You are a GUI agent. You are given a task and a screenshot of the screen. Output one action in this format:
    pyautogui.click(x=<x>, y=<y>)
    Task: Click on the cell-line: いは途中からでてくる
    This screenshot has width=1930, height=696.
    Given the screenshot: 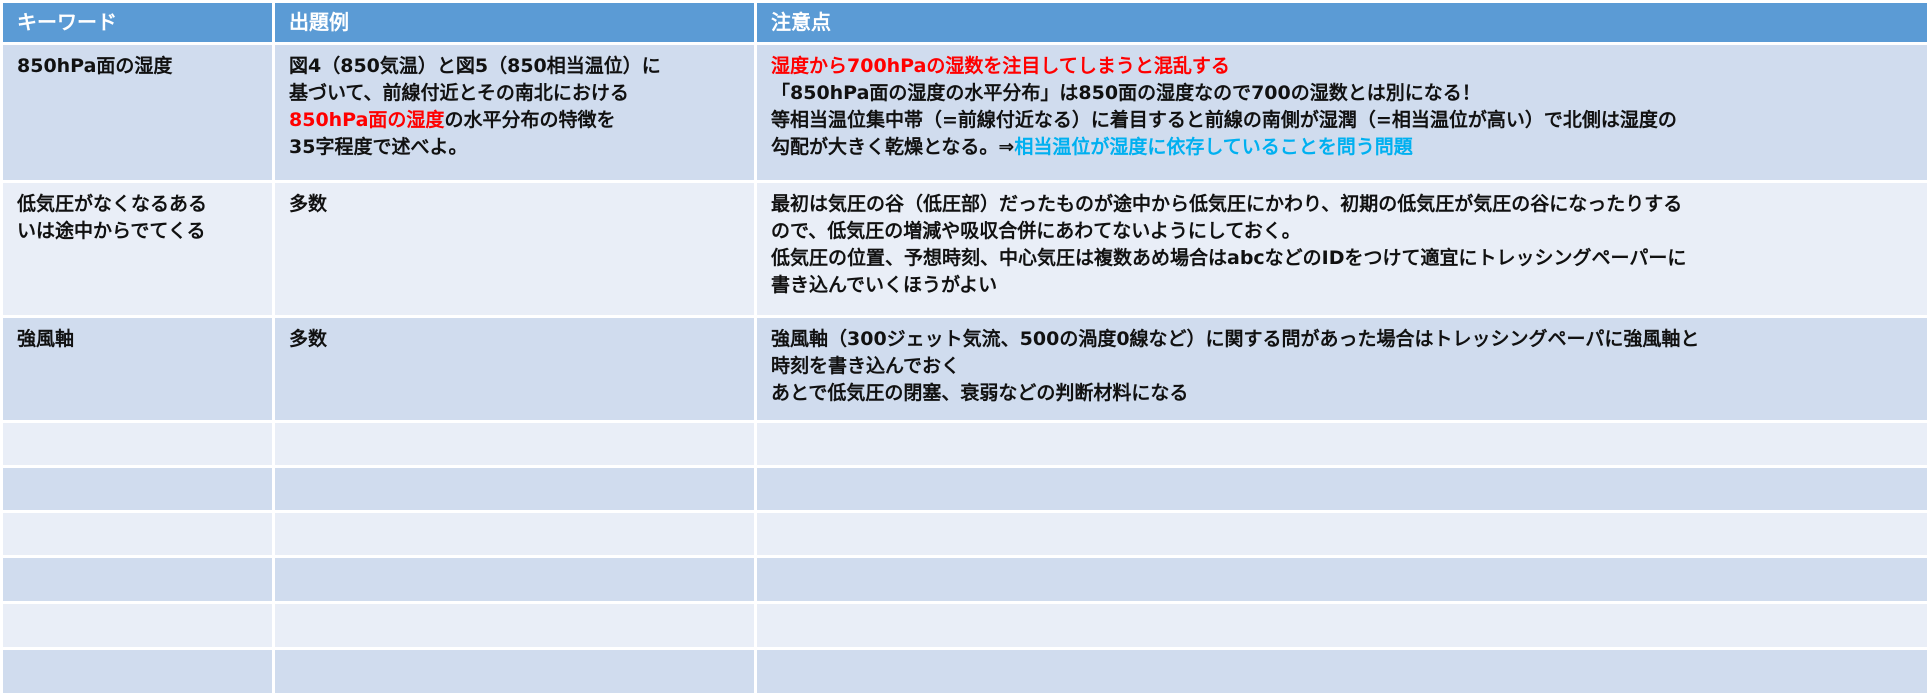 What is the action you would take?
    pyautogui.click(x=137, y=231)
    